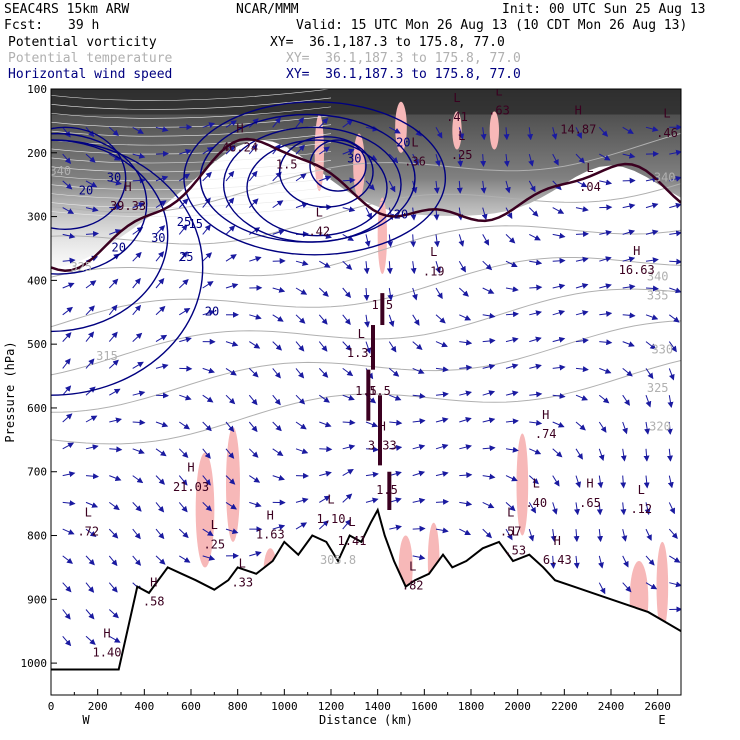  I want to click on isotach-label: 25, so click(186, 257).